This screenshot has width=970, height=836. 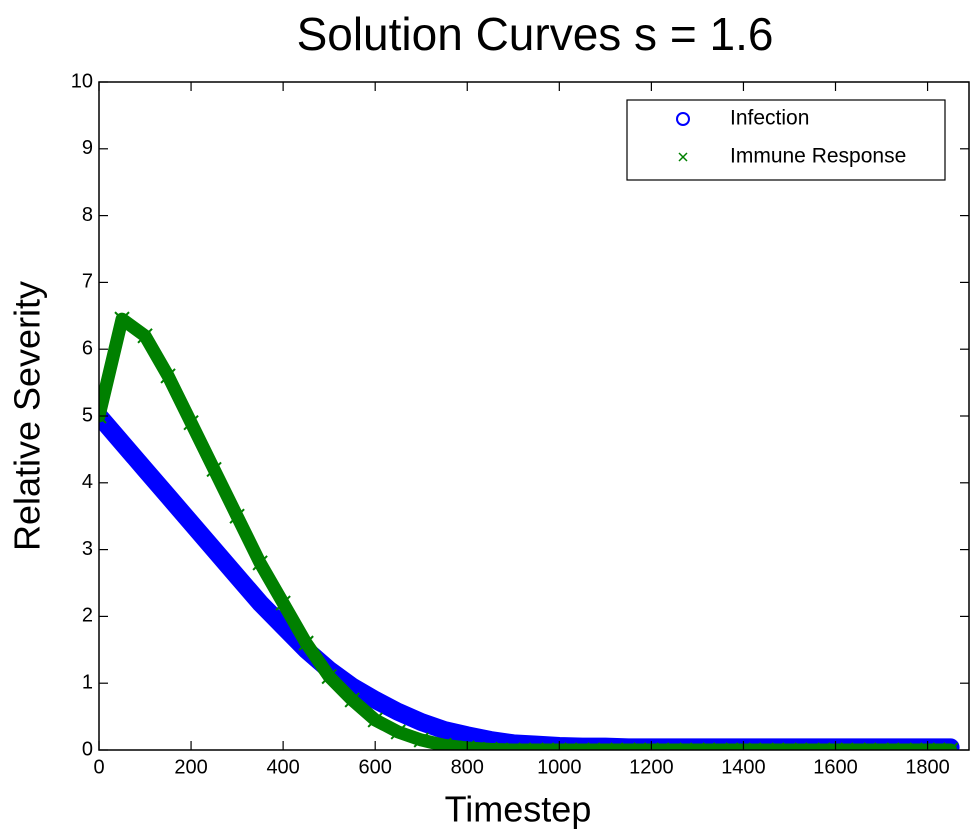 I want to click on y-tick-label: 2, so click(x=87, y=616).